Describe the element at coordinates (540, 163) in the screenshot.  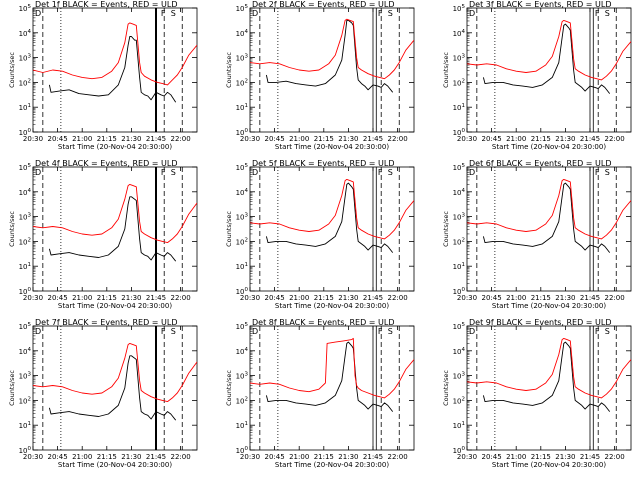
I see `panel-title: Det 6f BLACK = Events, RED = ULD` at that location.